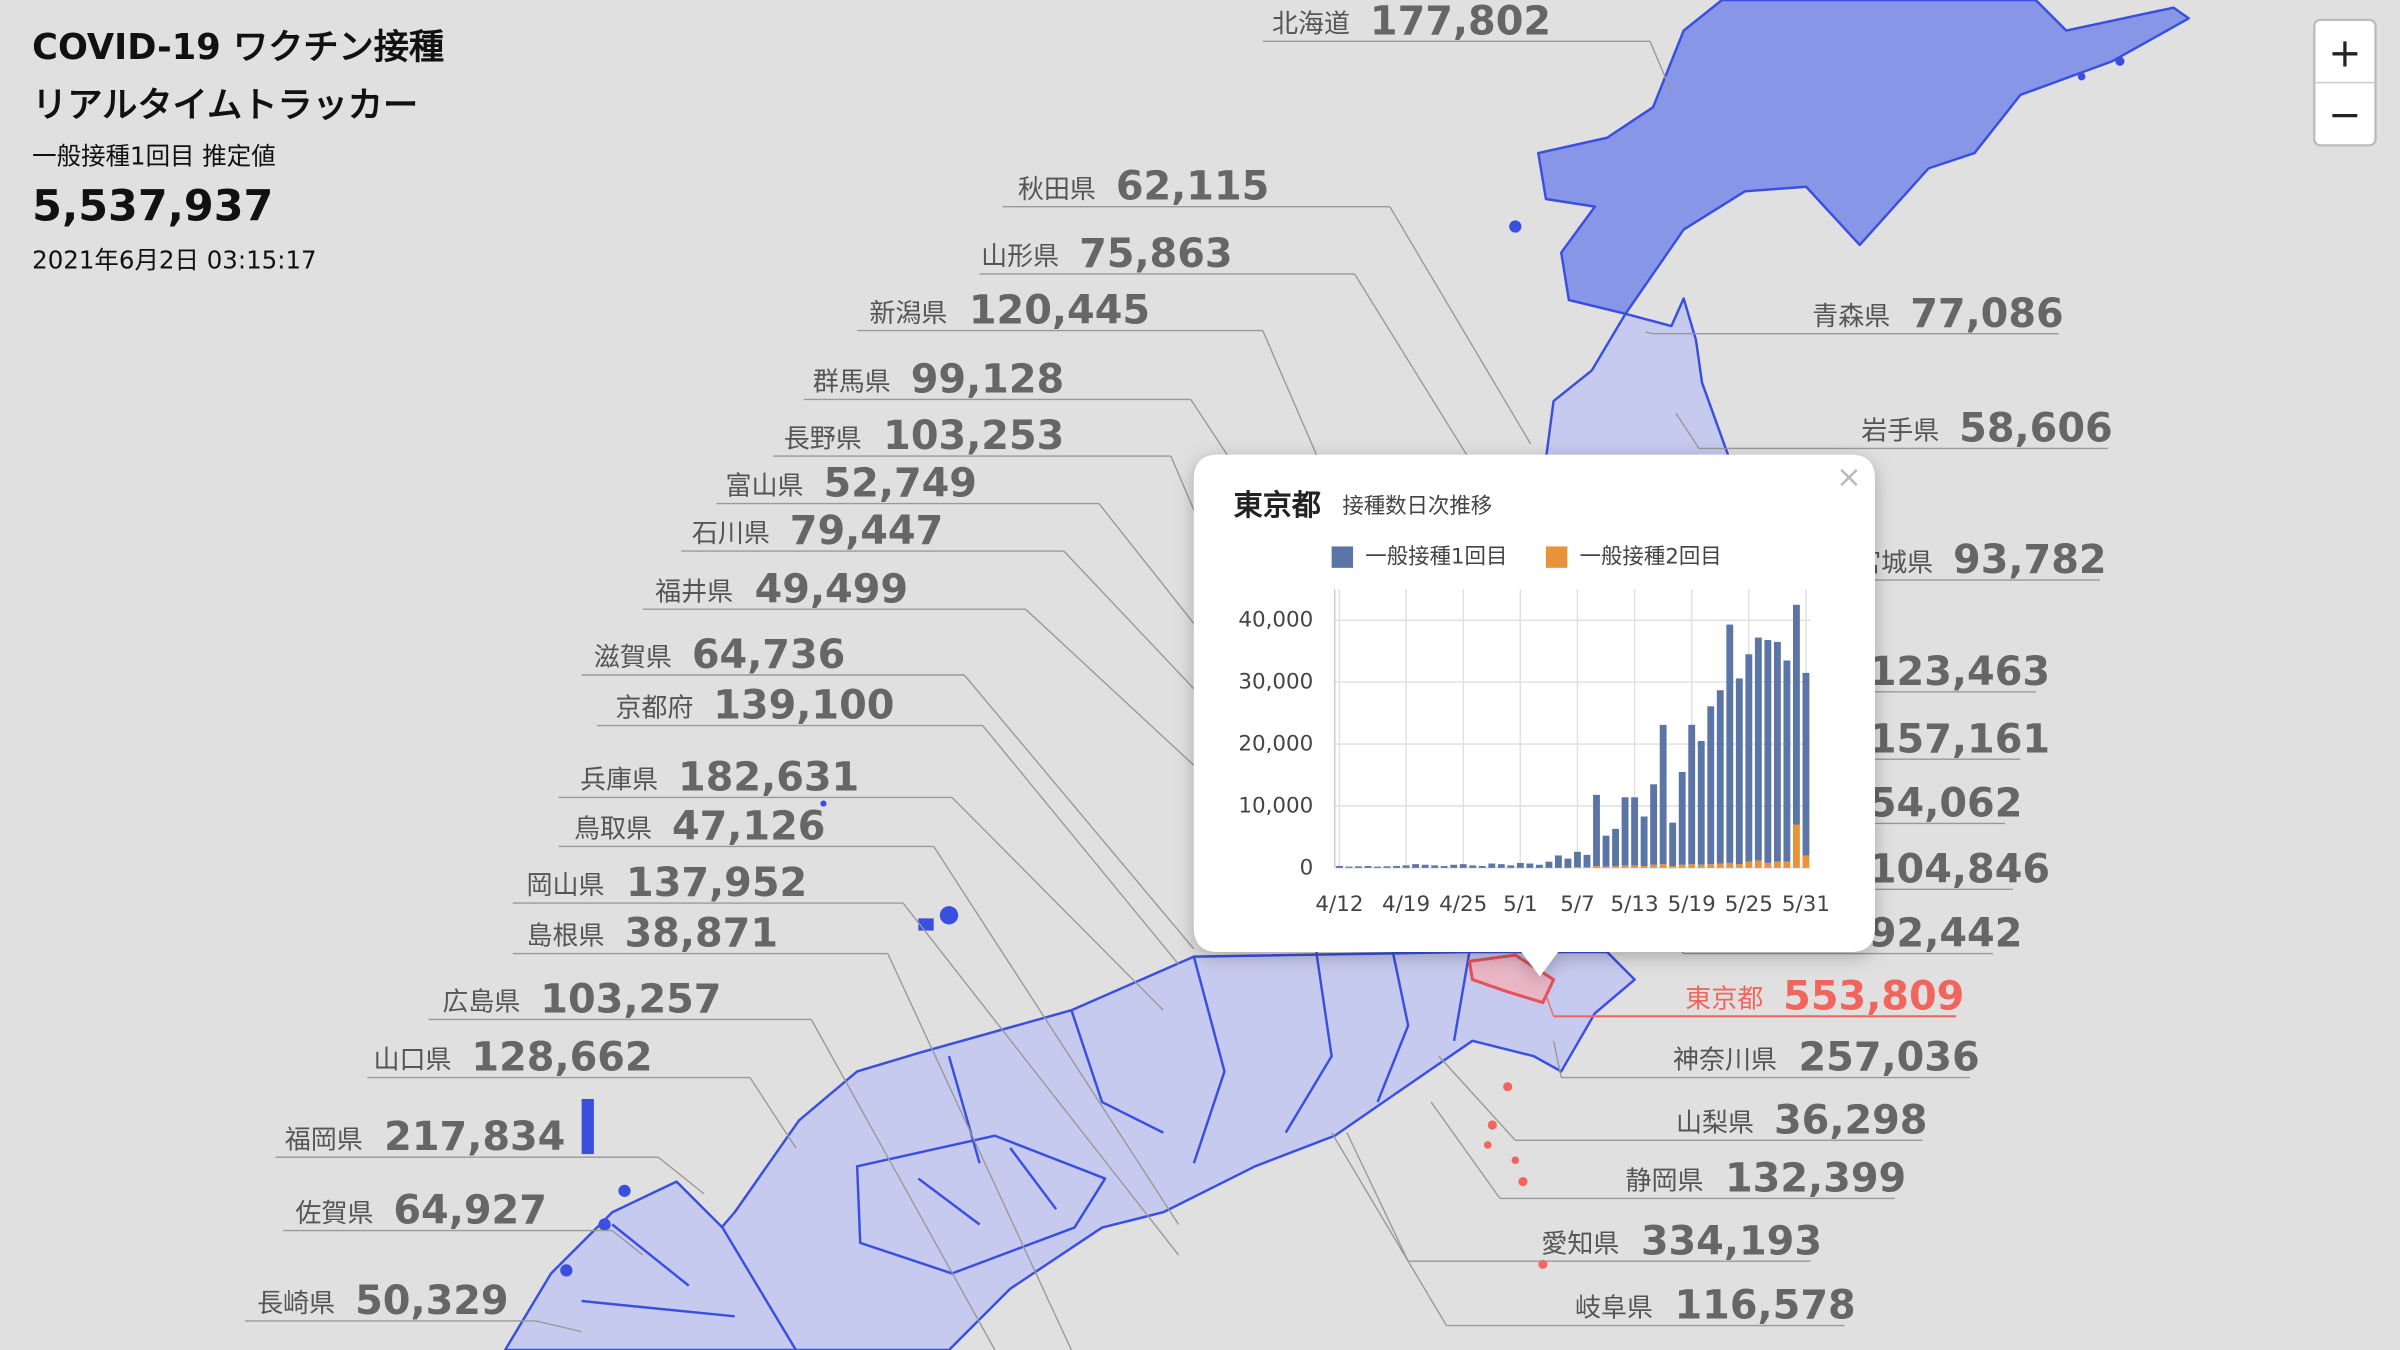  I want to click on tokyo, so click(1511, 979).